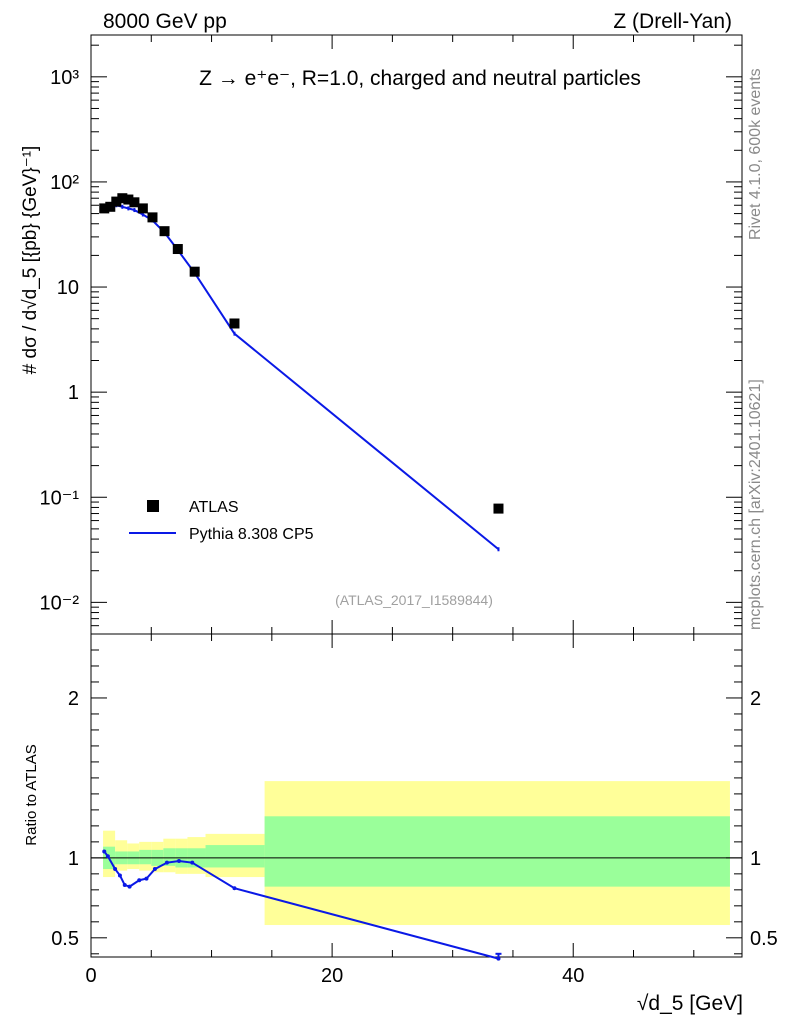  What do you see at coordinates (68, 288) in the screenshot?
I see `y-tick-label: 10` at bounding box center [68, 288].